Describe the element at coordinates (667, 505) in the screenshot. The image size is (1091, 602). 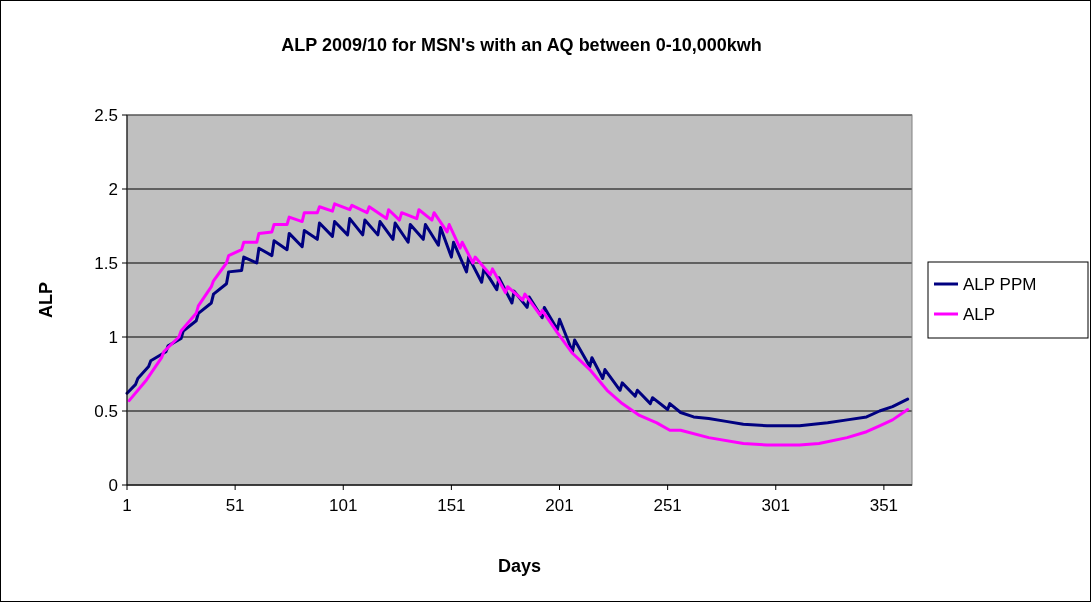
I see `x-tick-label: 251` at that location.